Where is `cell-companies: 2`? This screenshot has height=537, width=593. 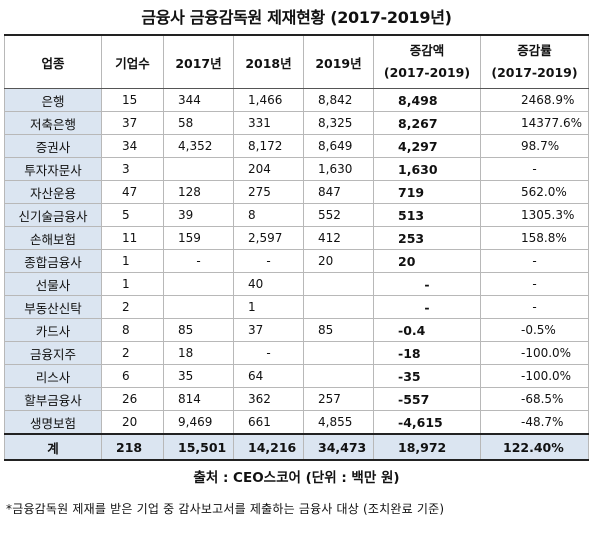
cell-companies: 2 is located at coordinates (132, 307).